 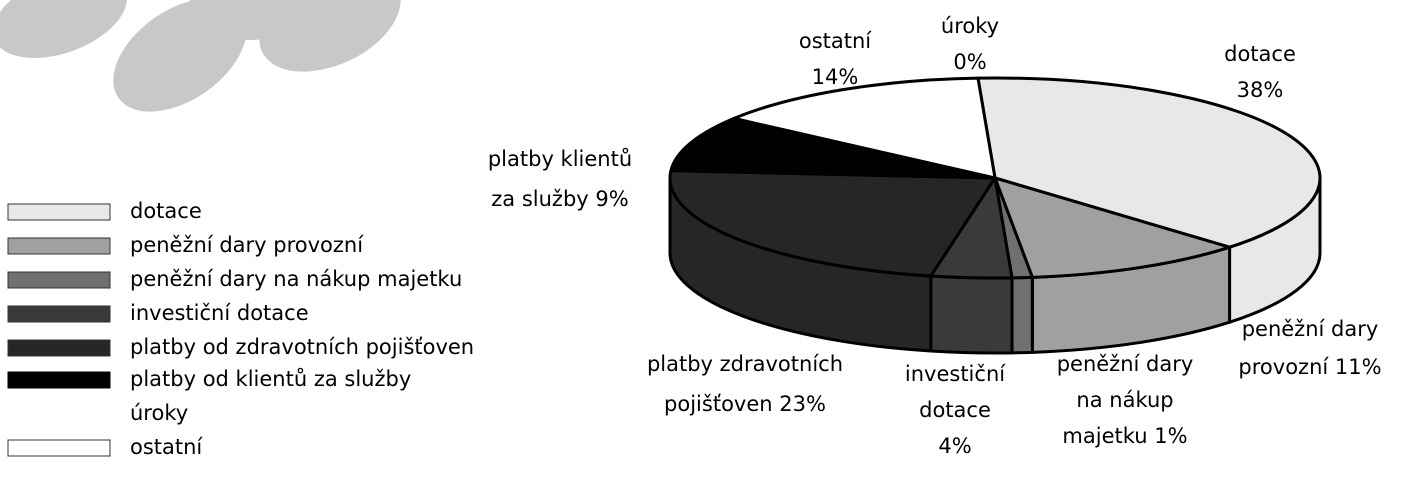 I want to click on legend-label: úroky, so click(x=159, y=413).